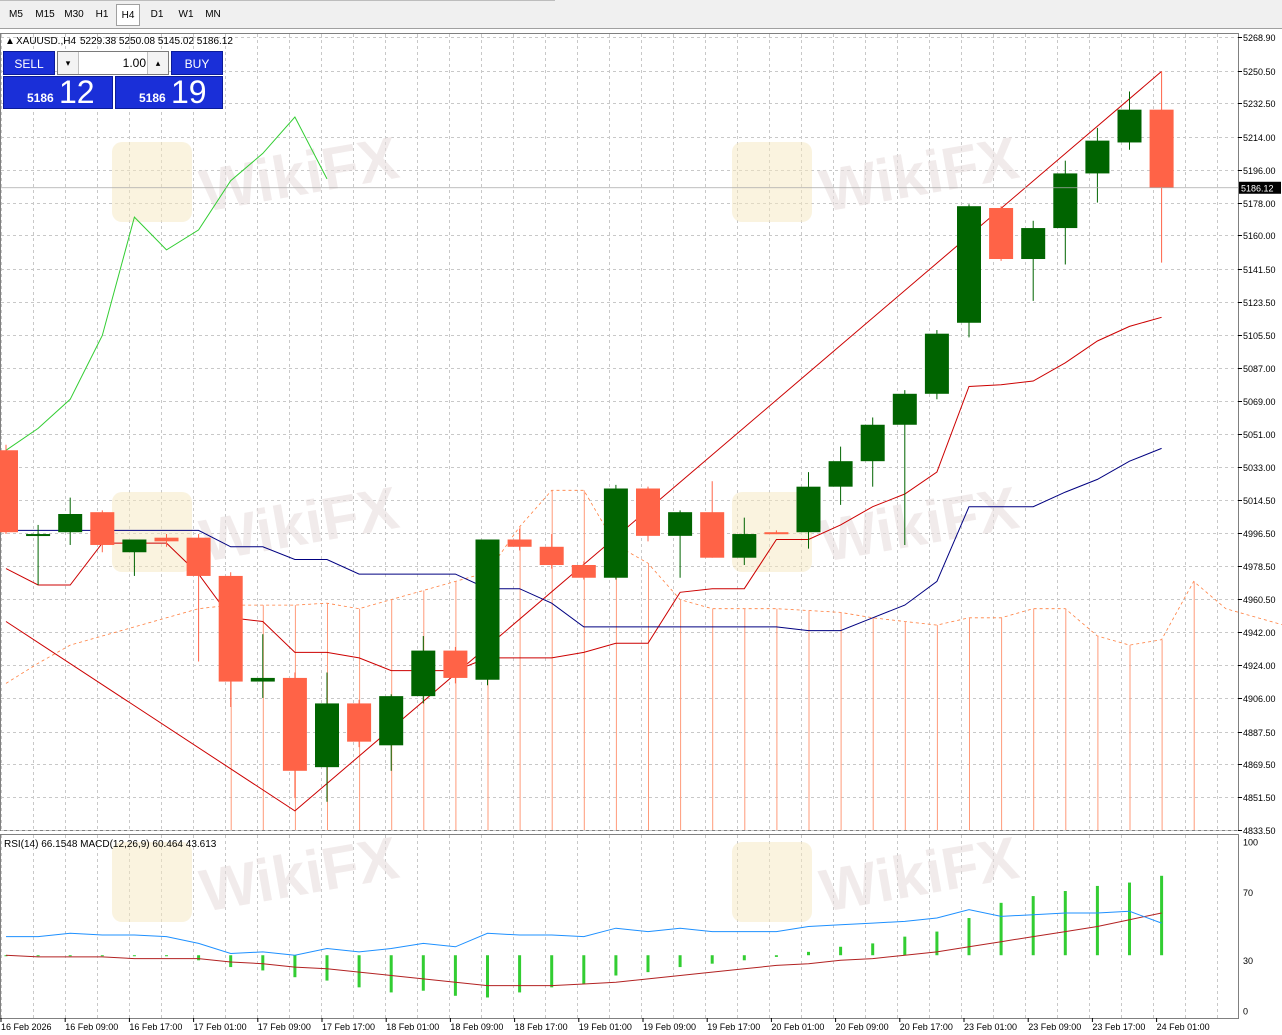 This screenshot has height=1035, width=1282. Describe the element at coordinates (1259, 534) in the screenshot. I see `y-tick-label: 4996.50` at that location.